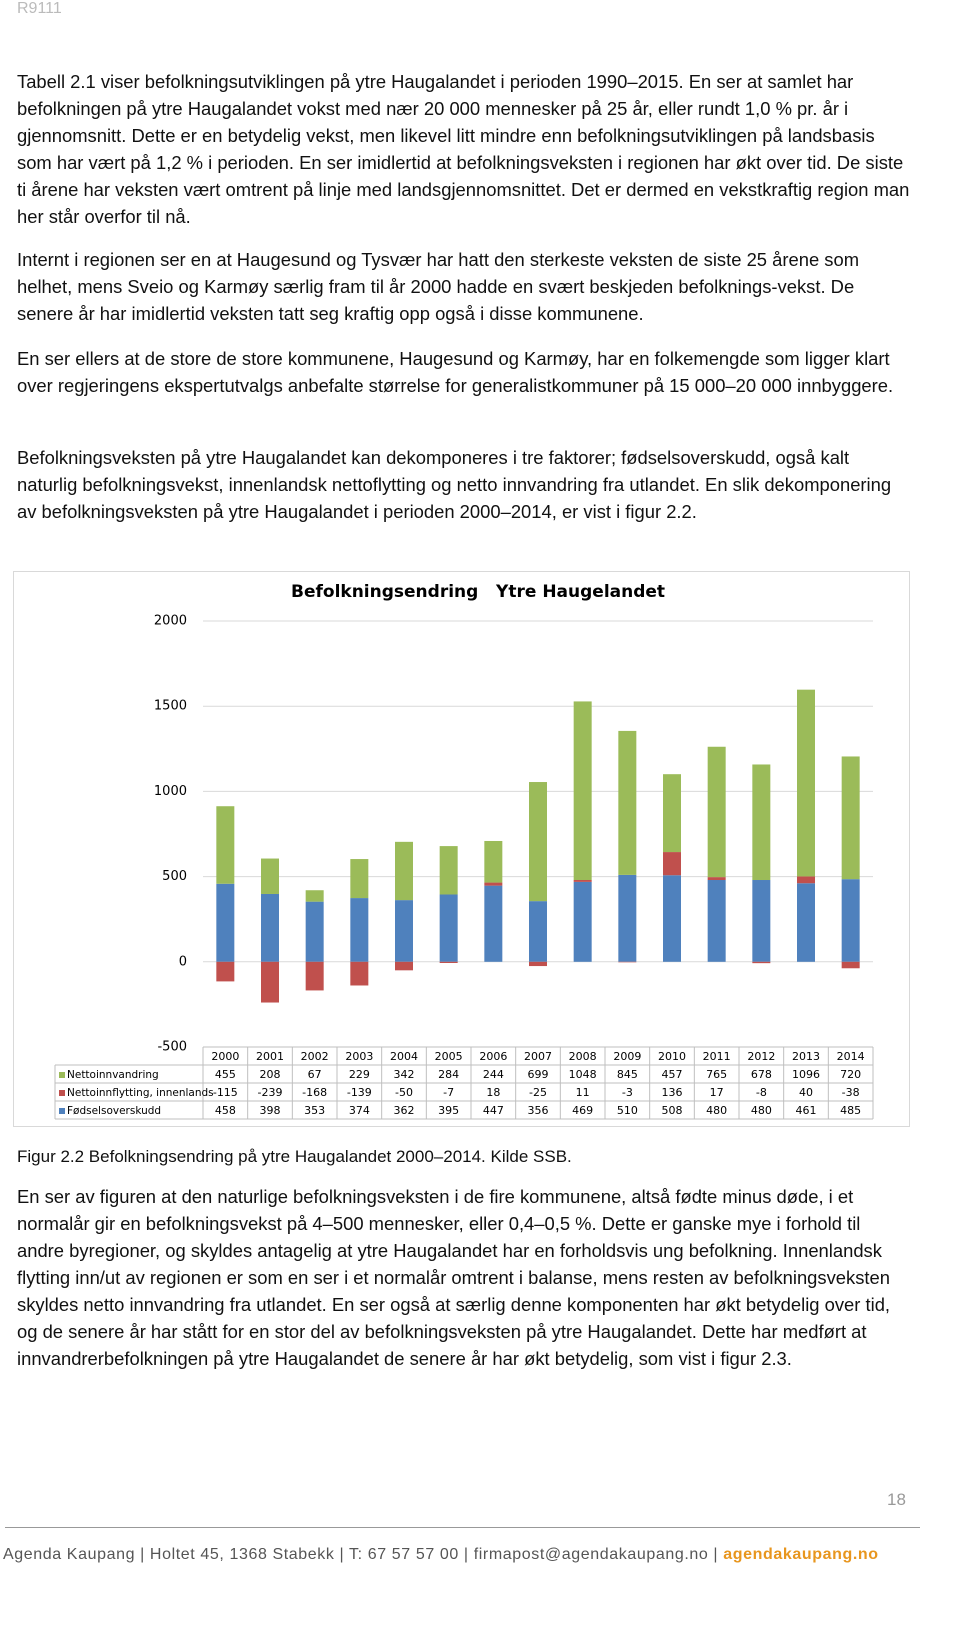  What do you see at coordinates (359, 1110) in the screenshot?
I see `table-value: 374` at bounding box center [359, 1110].